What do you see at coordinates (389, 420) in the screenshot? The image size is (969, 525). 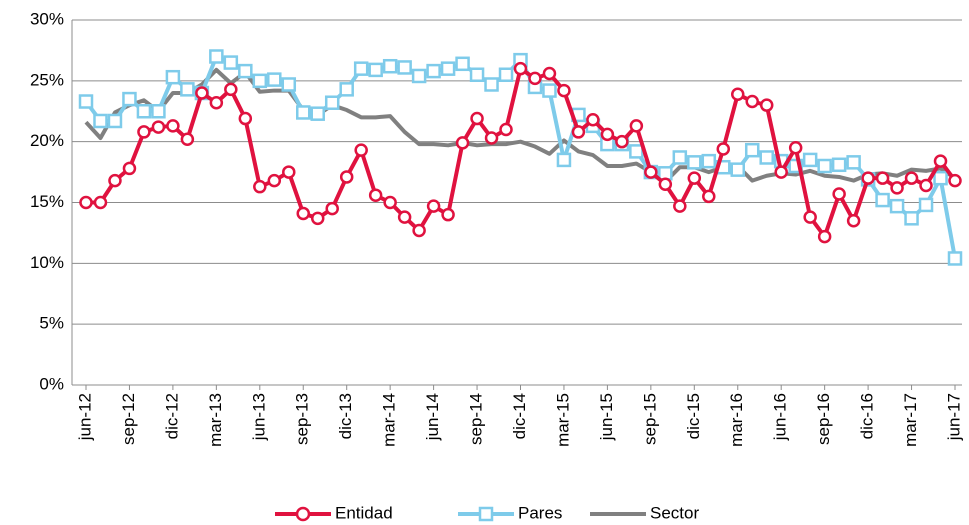 I see `x-tick-label: mar-14` at bounding box center [389, 420].